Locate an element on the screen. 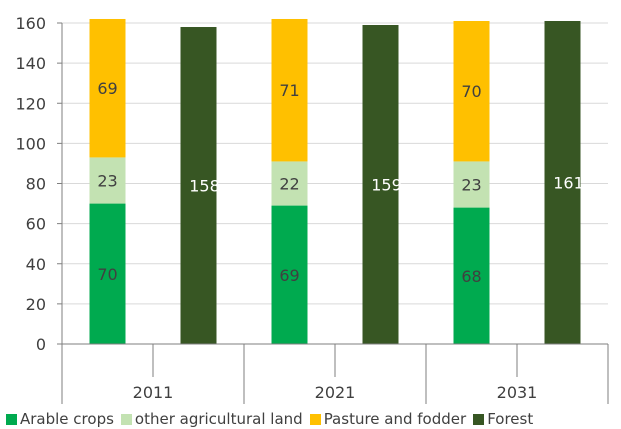 The image size is (621, 429). legend-item: other agricultural land is located at coordinates (211, 419).